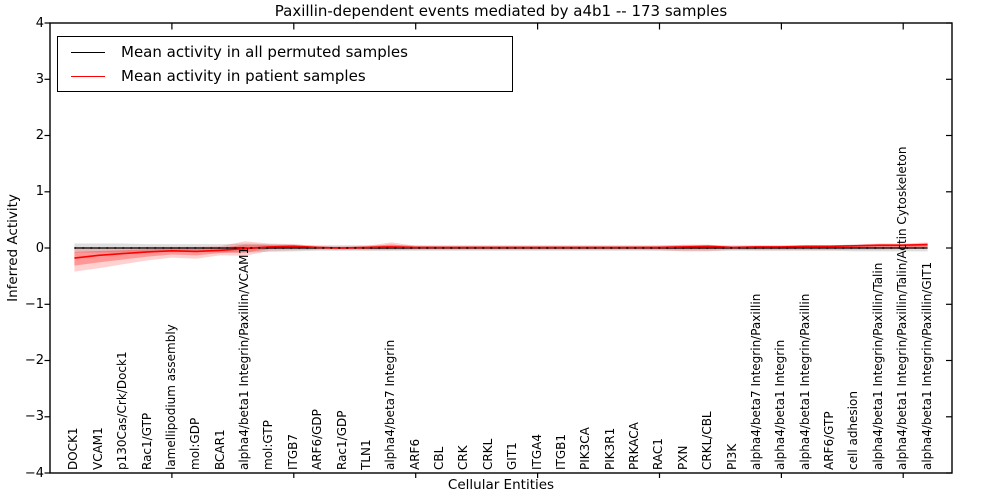  I want to click on x-tick-label: alpha4/beta7 Integrin/Paxillin, so click(755, 381).